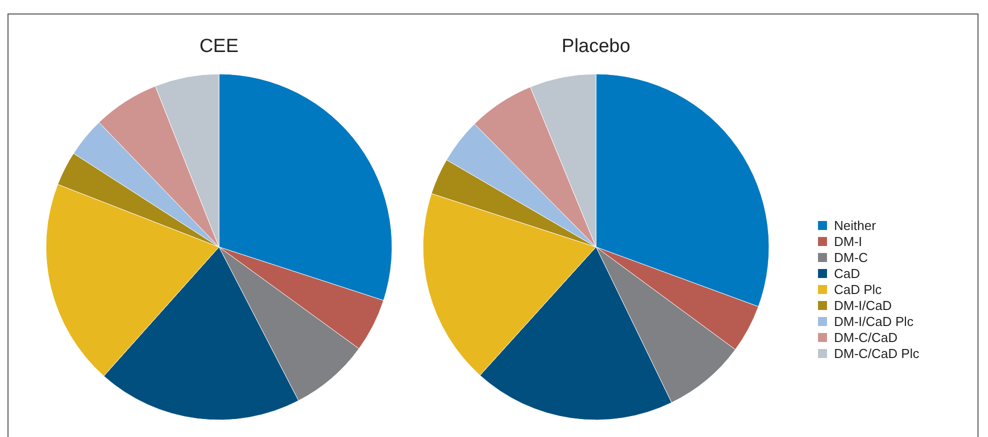 This screenshot has height=437, width=988. I want to click on legend-label: Neither, so click(855, 225).